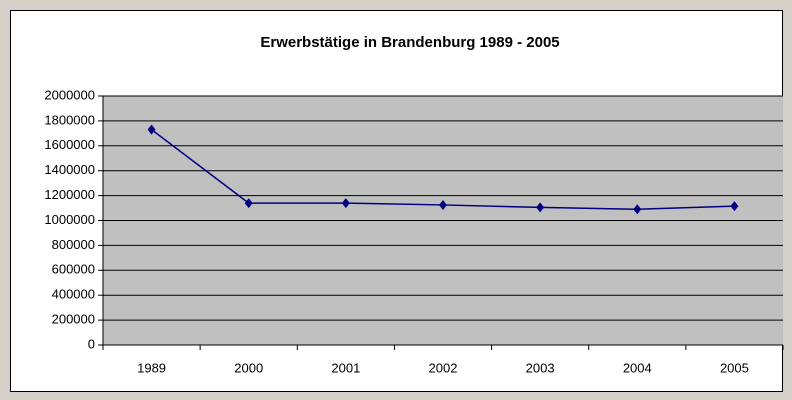 The image size is (792, 400). I want to click on y-tick-label: 600000, so click(73, 269).